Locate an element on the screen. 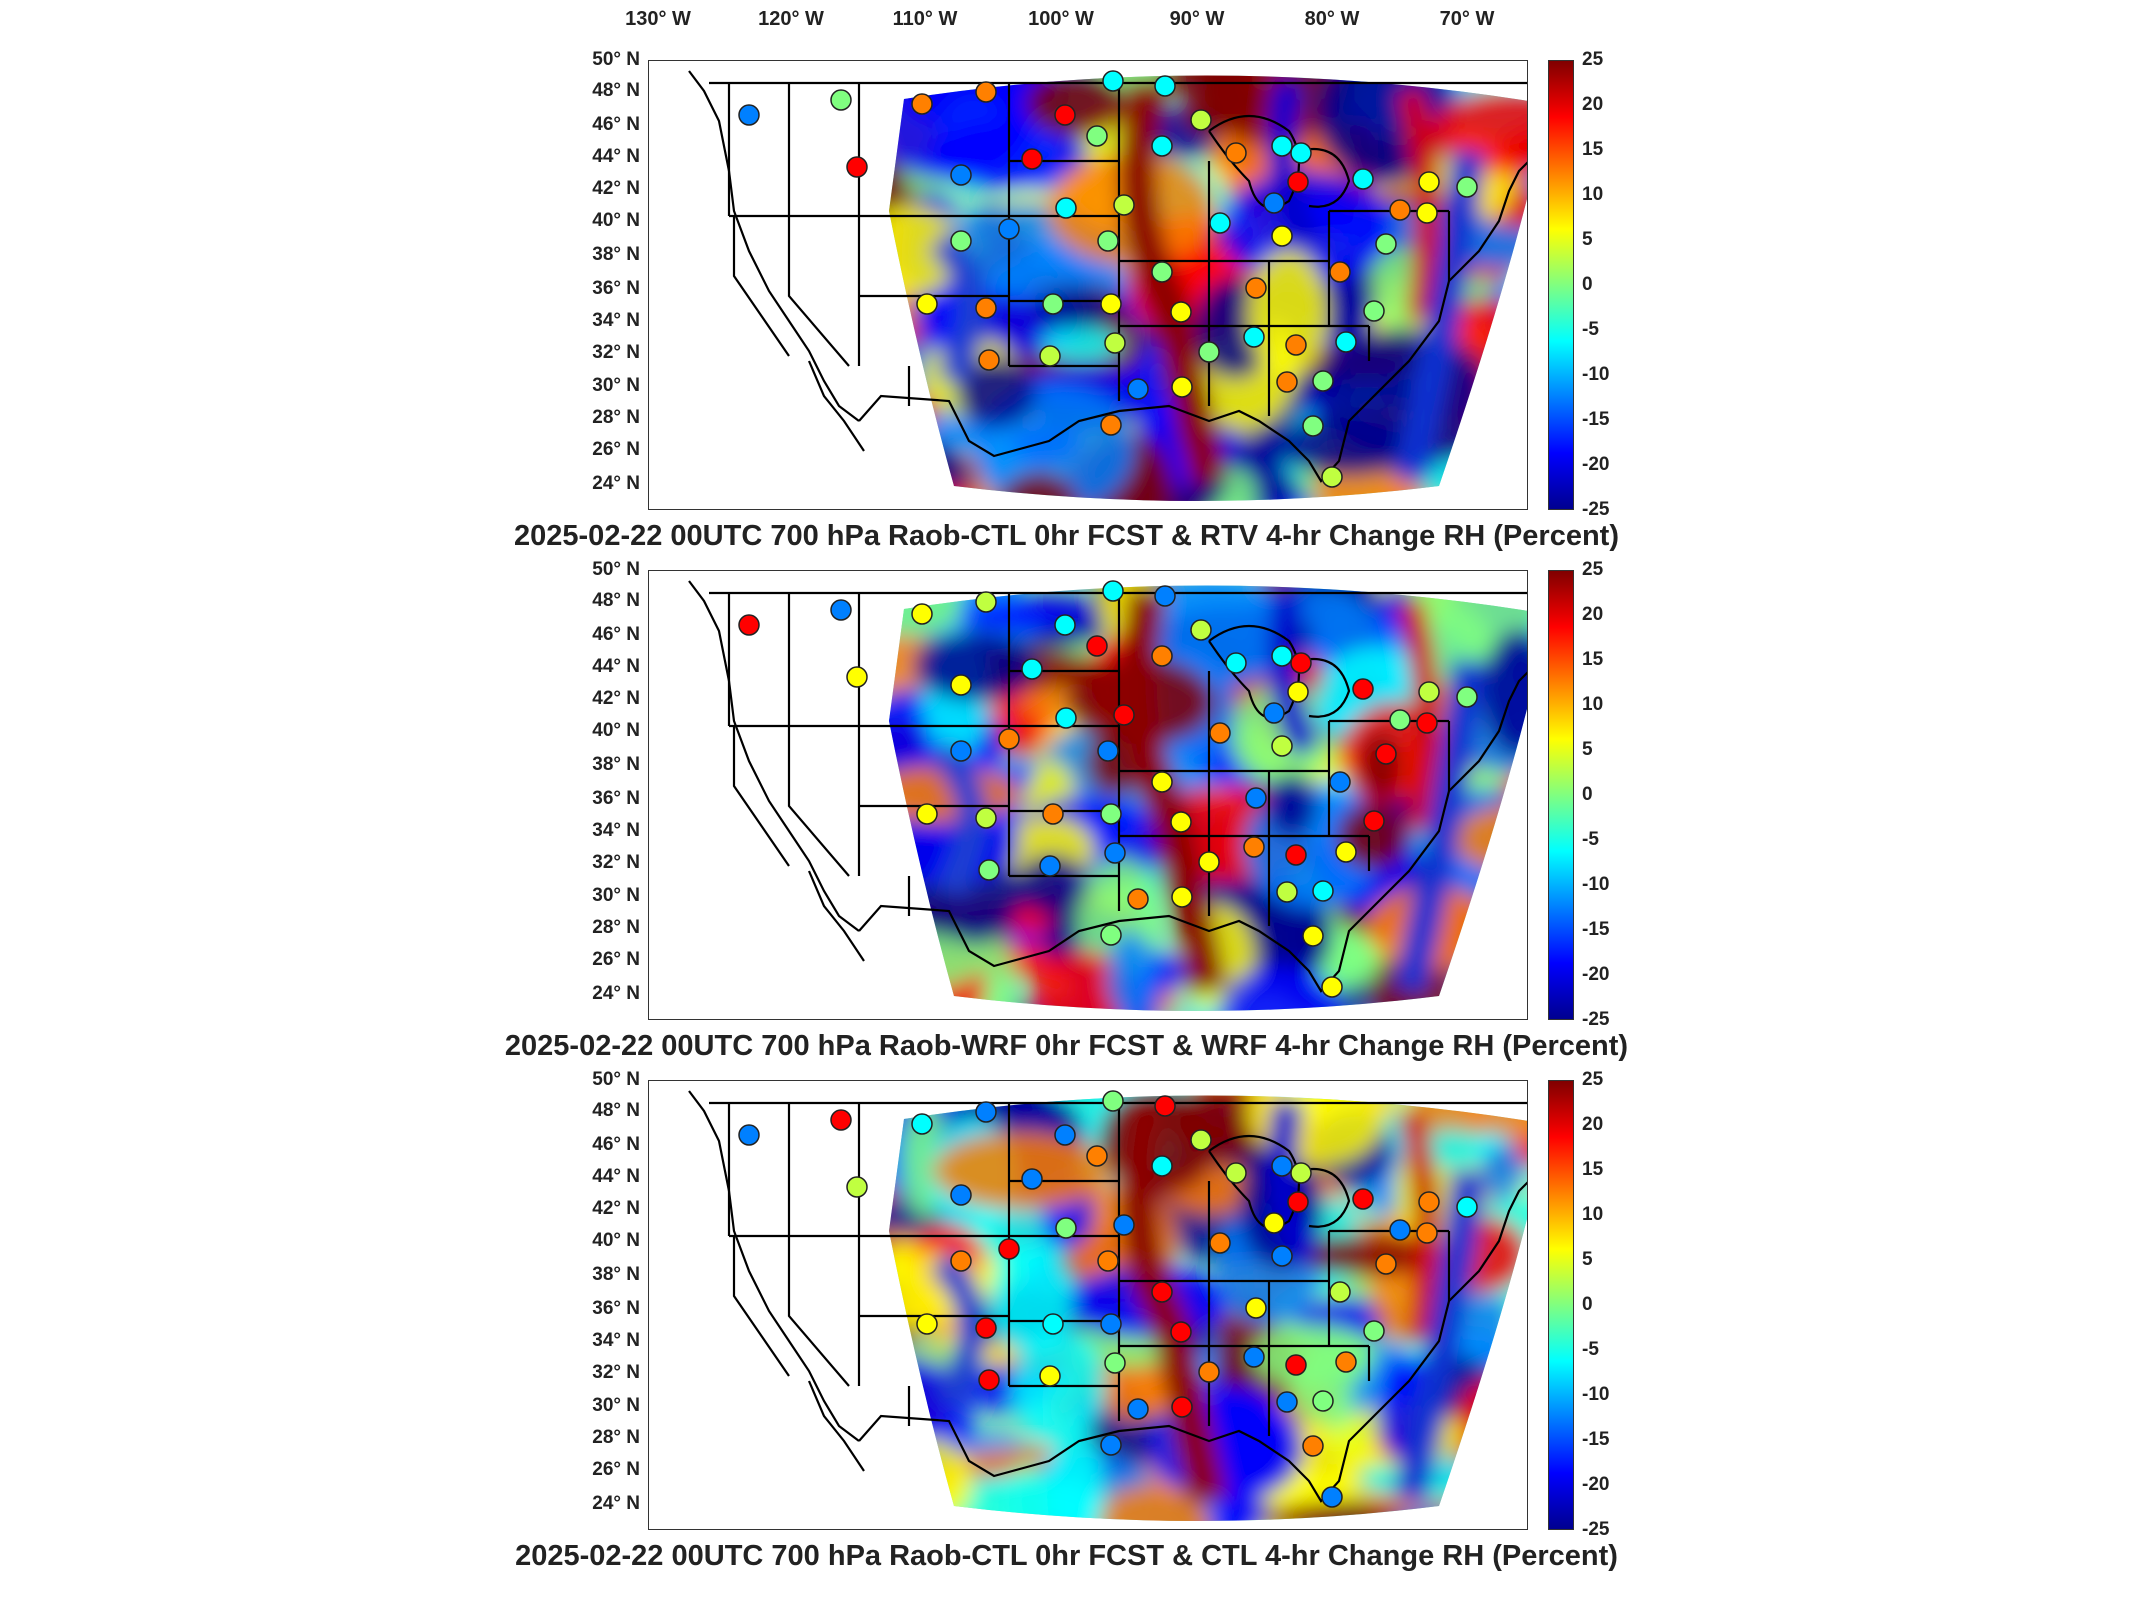  lat-label: 42° N is located at coordinates (616, 1208).